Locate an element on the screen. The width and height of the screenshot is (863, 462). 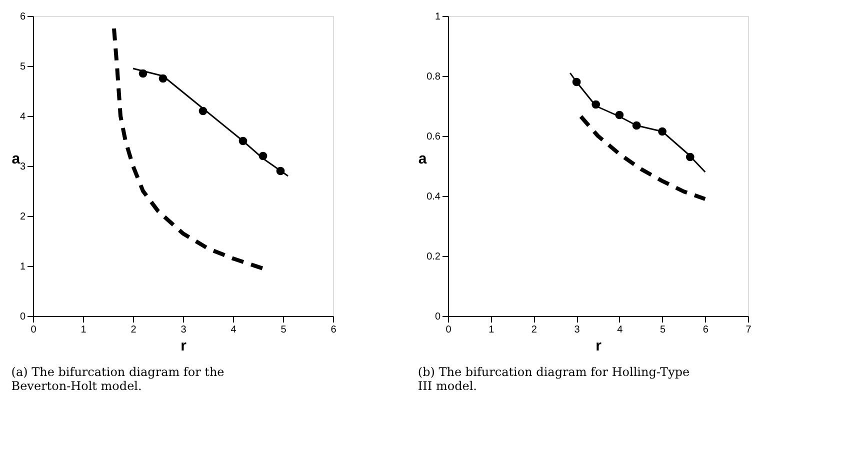
y-tick-label: 0.8 is located at coordinates (433, 77).